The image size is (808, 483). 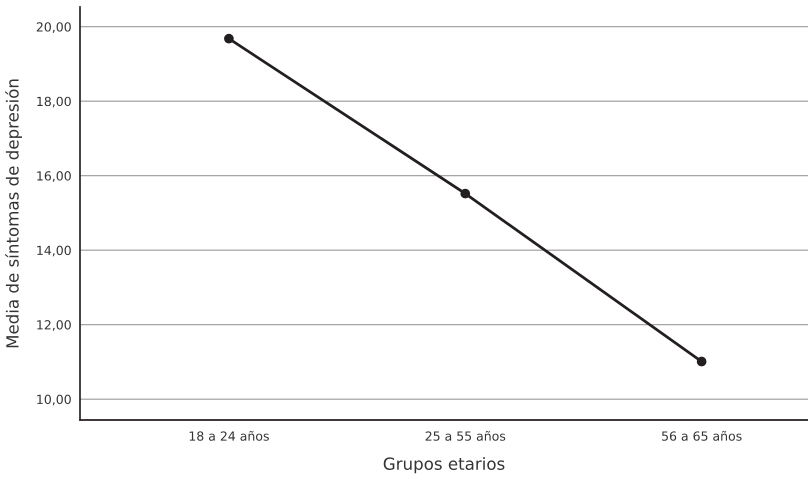 What do you see at coordinates (54, 251) in the screenshot?
I see `y-tick-label: 14,00` at bounding box center [54, 251].